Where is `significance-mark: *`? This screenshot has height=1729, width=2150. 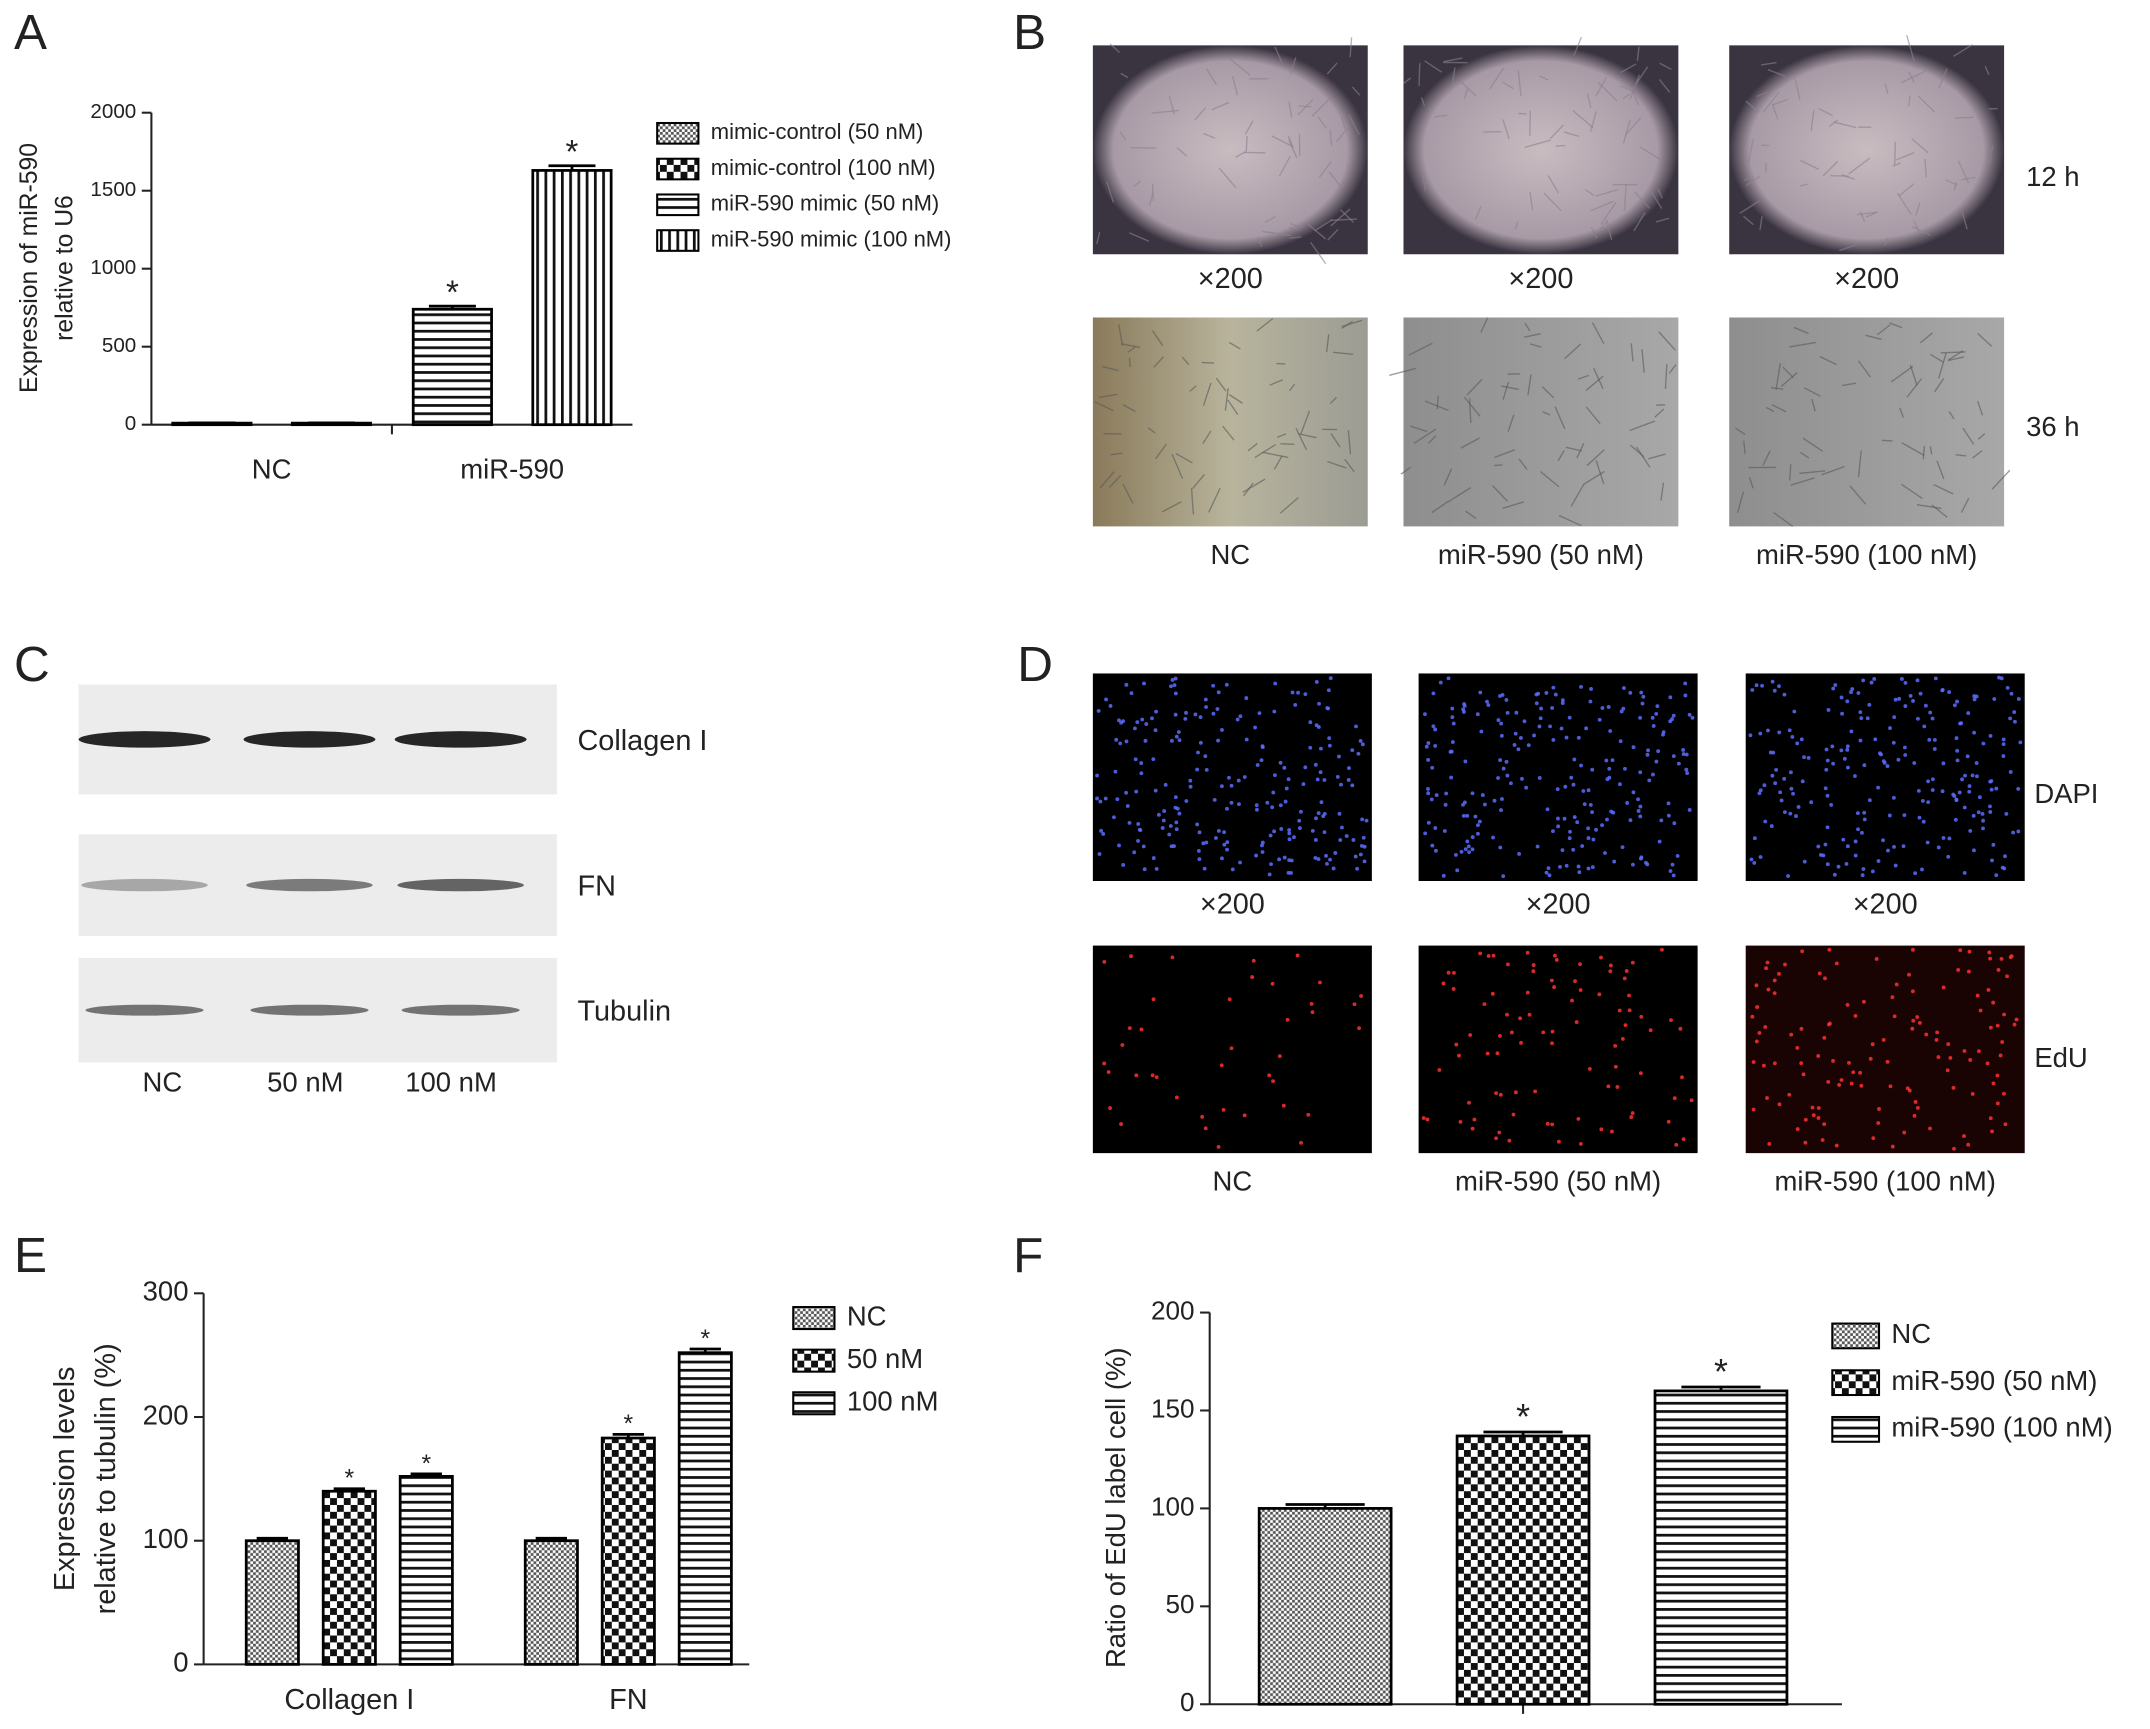
significance-mark: * is located at coordinates (705, 1339).